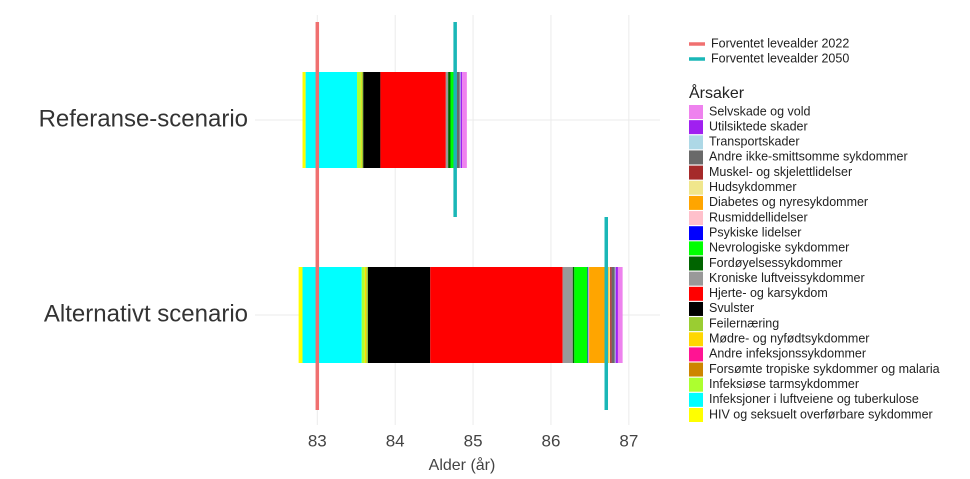 This screenshot has width=970, height=479. I want to click on legend-label: Psykiske lidelser, so click(755, 232).